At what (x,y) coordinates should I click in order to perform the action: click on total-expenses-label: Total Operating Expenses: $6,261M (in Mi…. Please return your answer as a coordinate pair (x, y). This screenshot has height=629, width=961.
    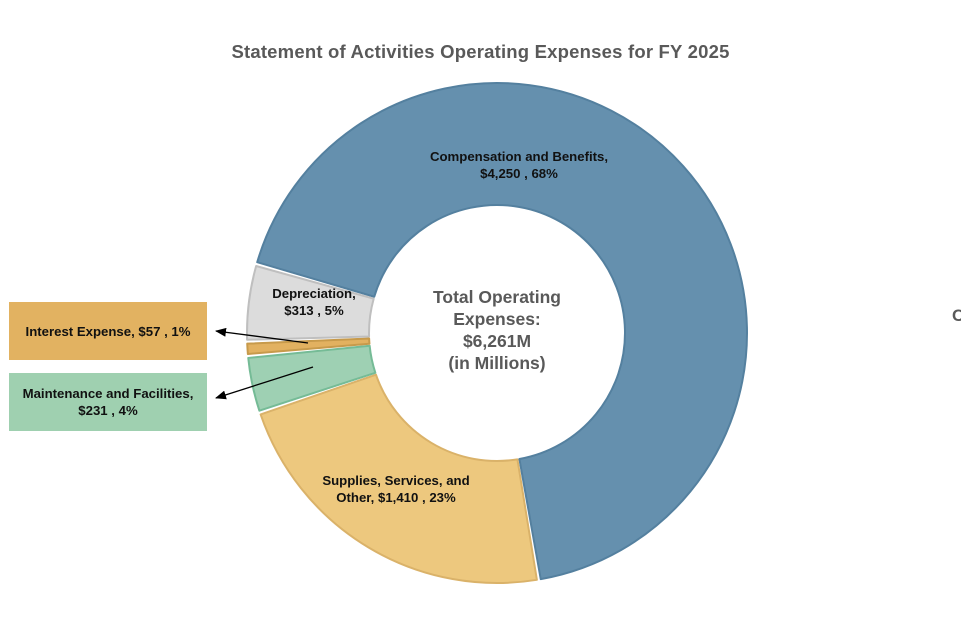
    Looking at the image, I should click on (497, 330).